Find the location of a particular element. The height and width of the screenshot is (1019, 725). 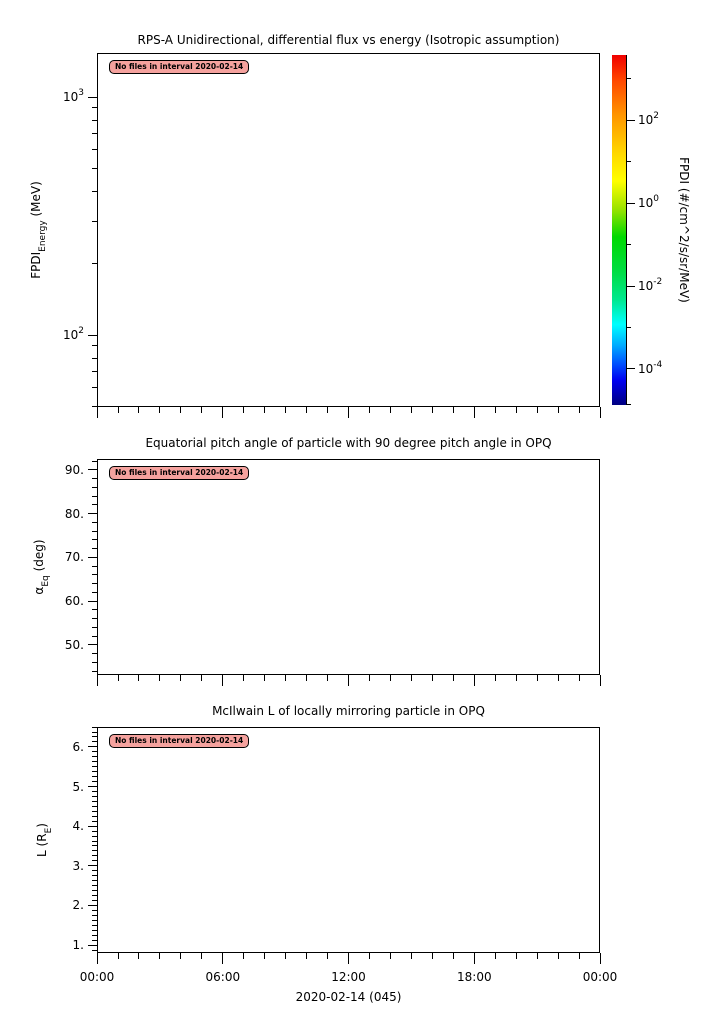

y-axis-label-fpdi-energy: FPDIEnergy (MeV) is located at coordinates (39, 230).